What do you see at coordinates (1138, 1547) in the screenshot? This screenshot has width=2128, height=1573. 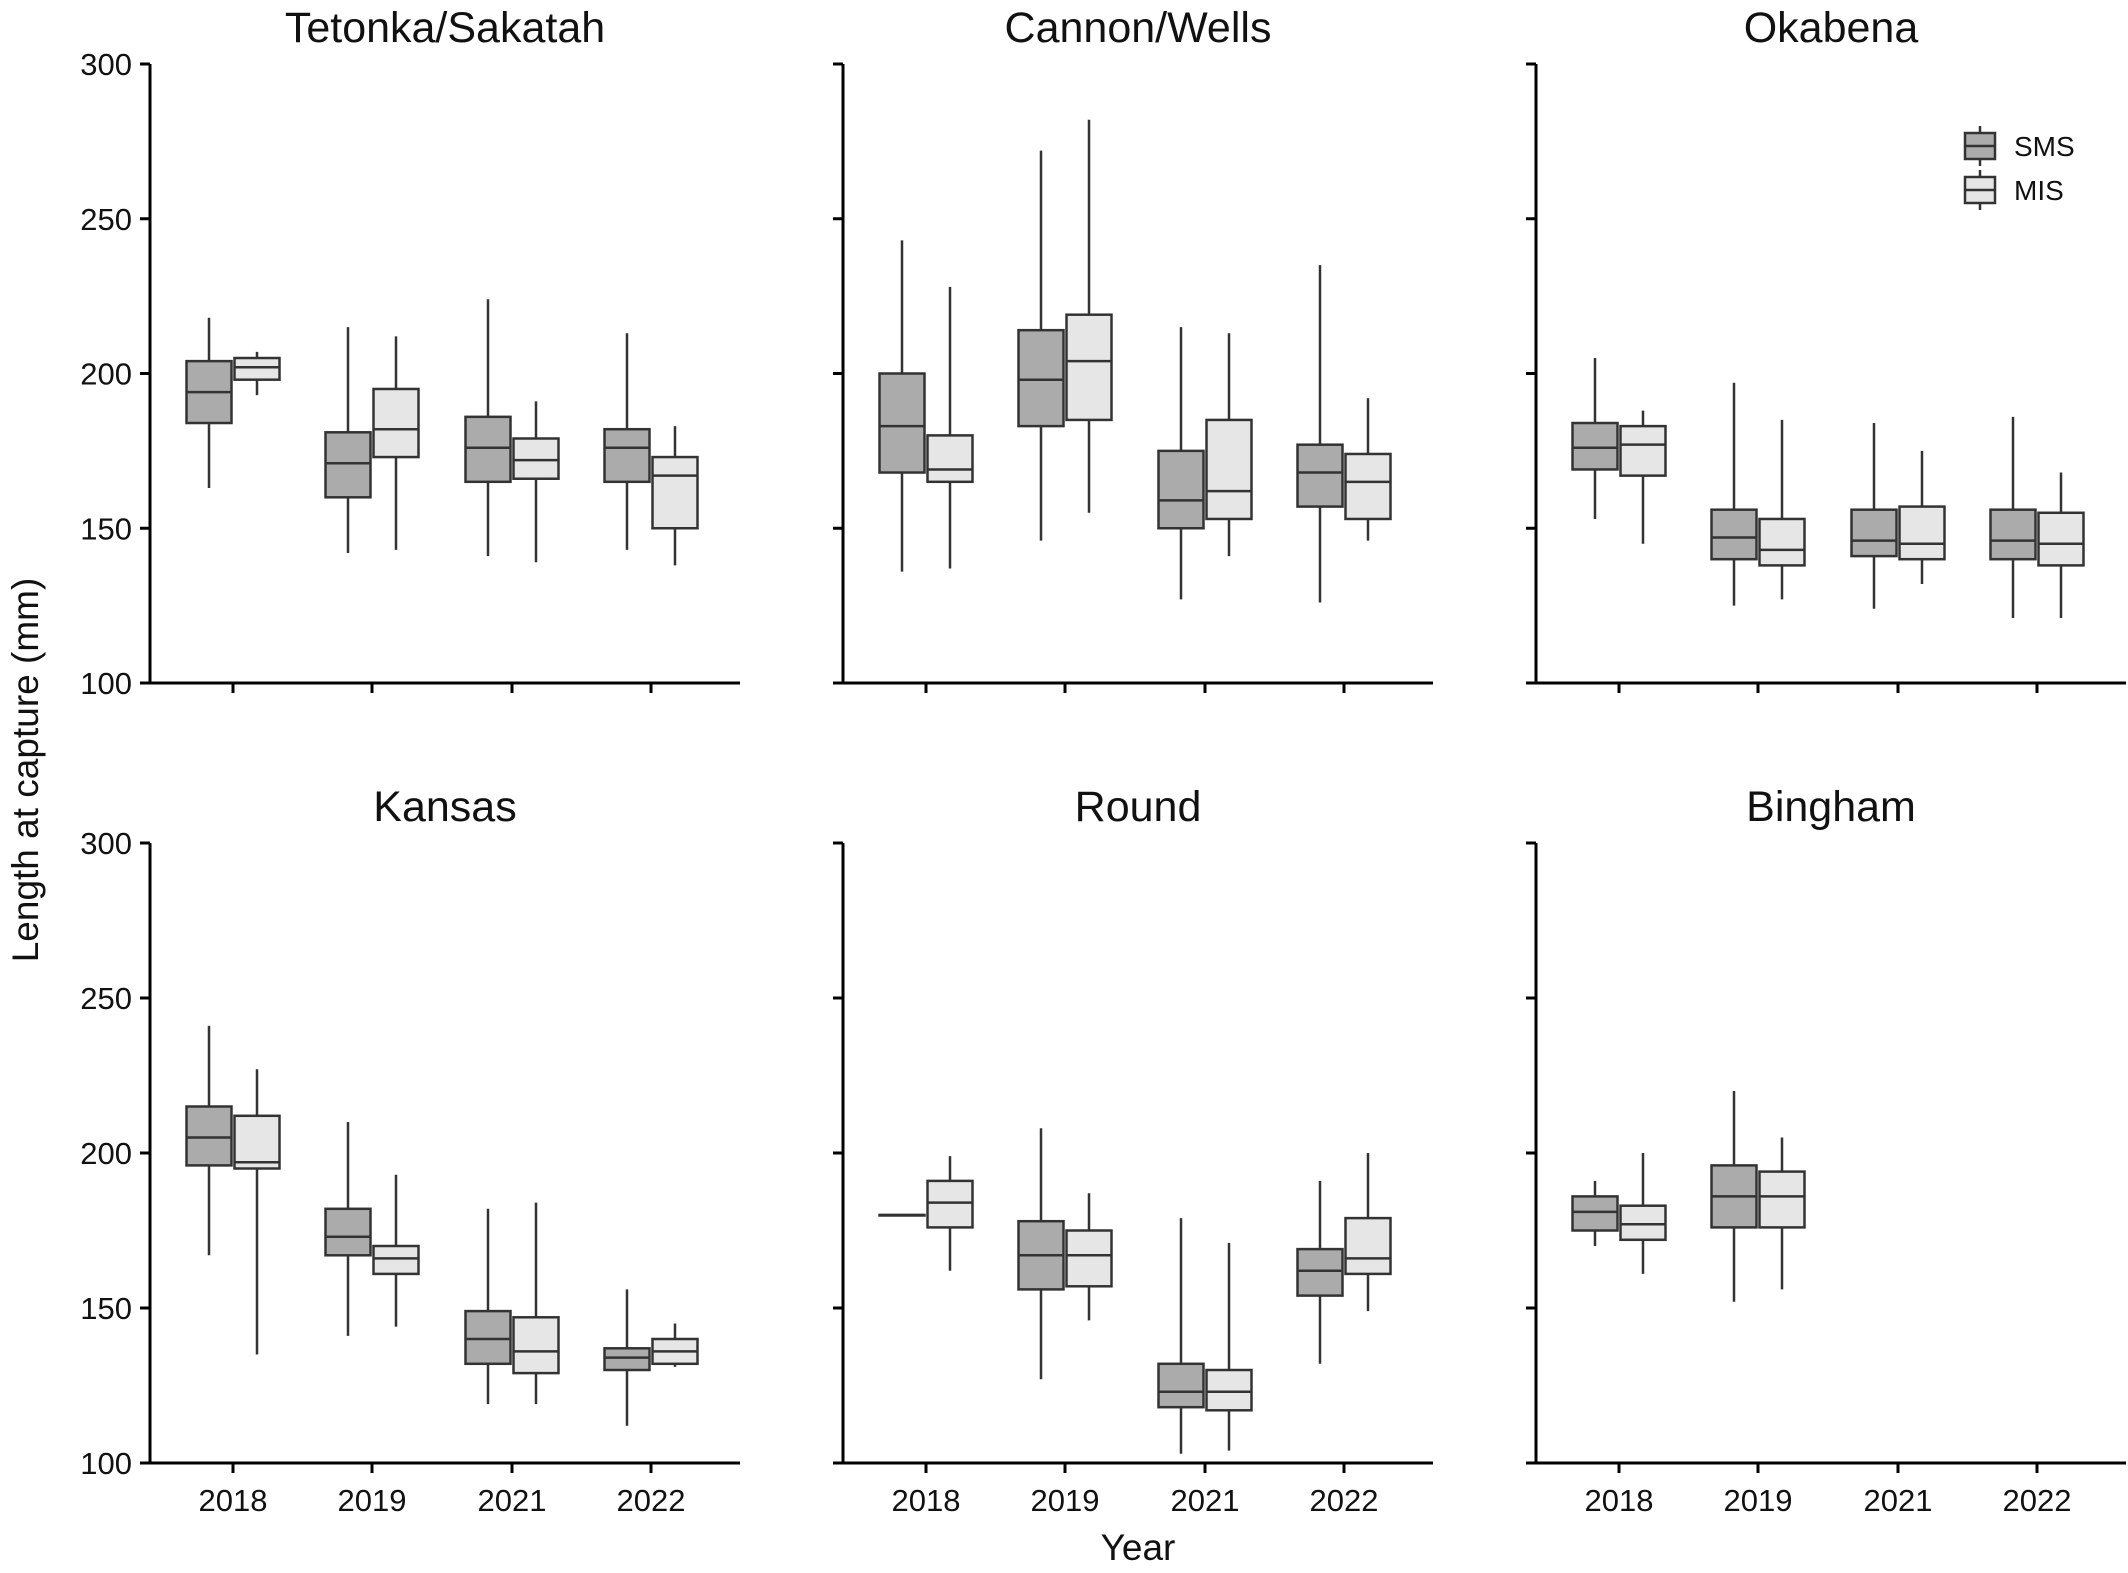 I see `x-axis-title: Year` at bounding box center [1138, 1547].